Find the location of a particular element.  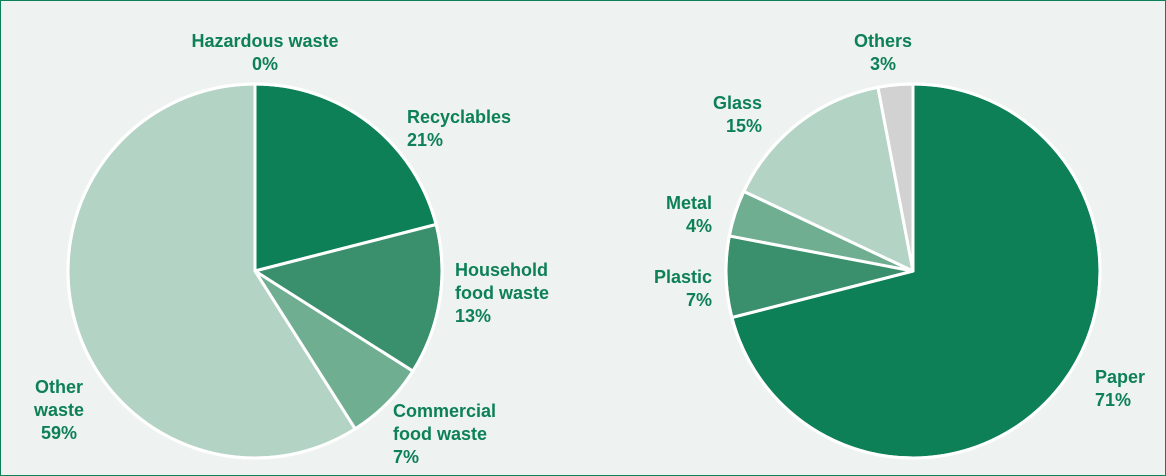

label-paper: Paper 71% is located at coordinates (1120, 388).